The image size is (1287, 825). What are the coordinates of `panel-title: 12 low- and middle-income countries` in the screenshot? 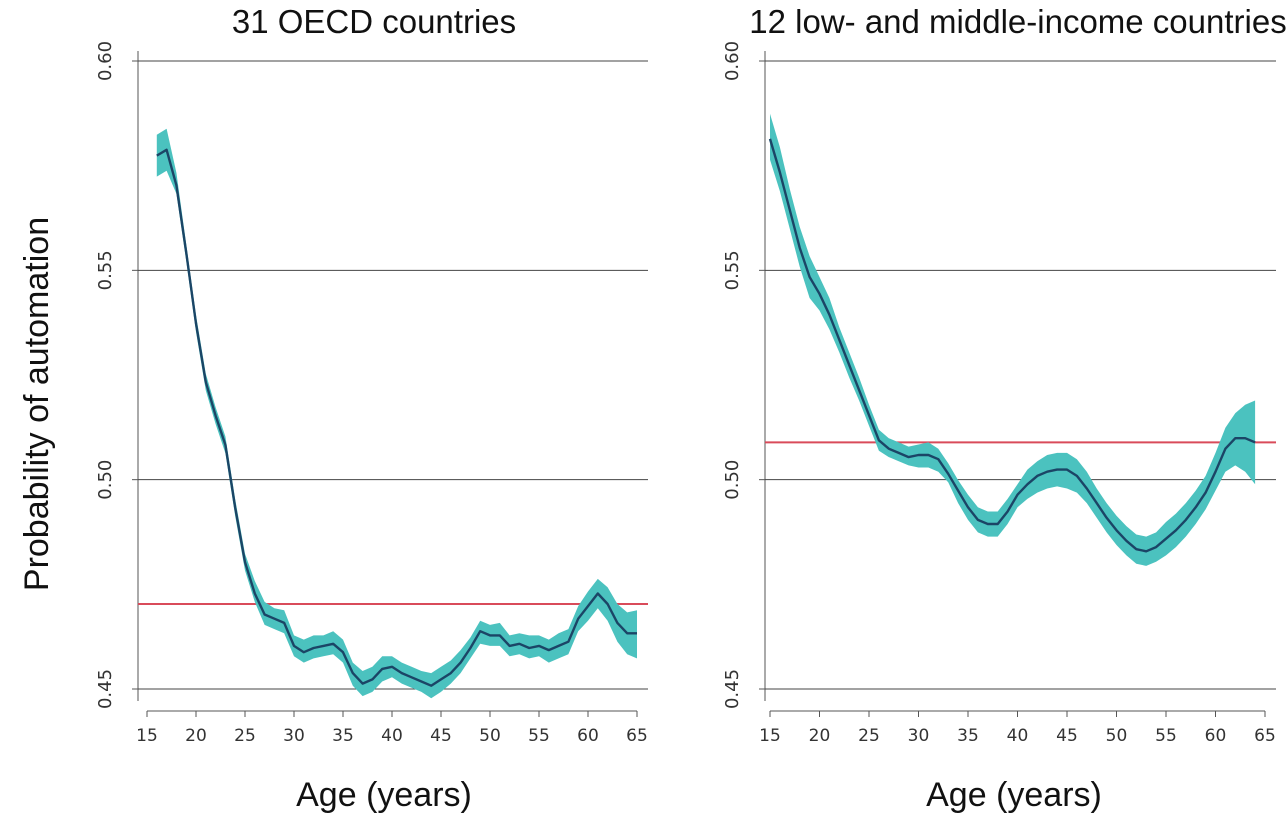 It's located at (1017, 21).